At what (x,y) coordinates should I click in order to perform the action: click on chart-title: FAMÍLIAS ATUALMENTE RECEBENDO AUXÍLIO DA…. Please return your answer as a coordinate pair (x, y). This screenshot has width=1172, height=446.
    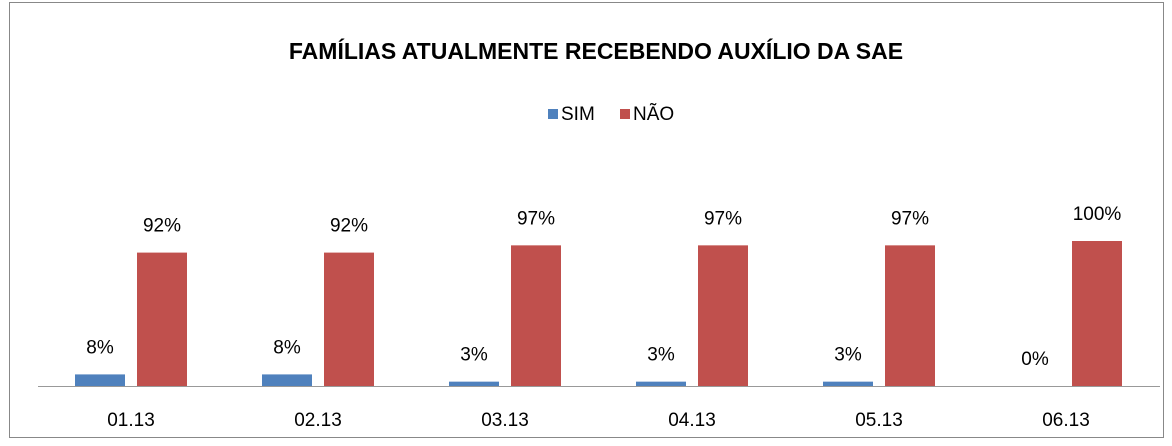
    Looking at the image, I should click on (596, 50).